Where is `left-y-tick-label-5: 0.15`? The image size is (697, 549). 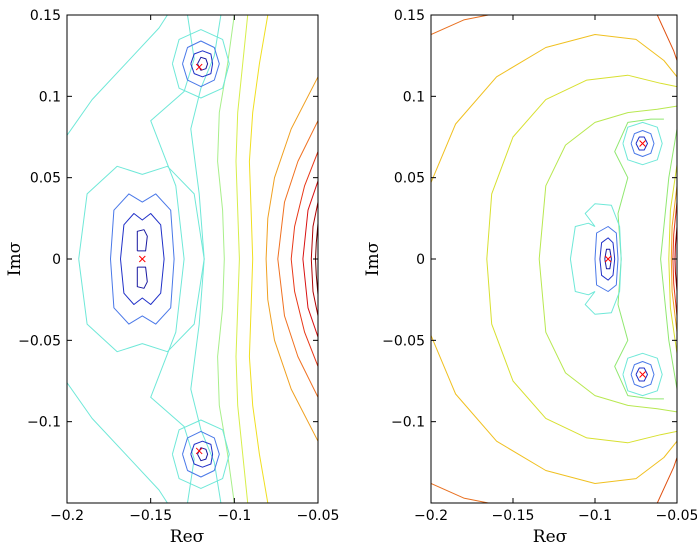
left-y-tick-label-5: 0.15 is located at coordinates (45, 16).